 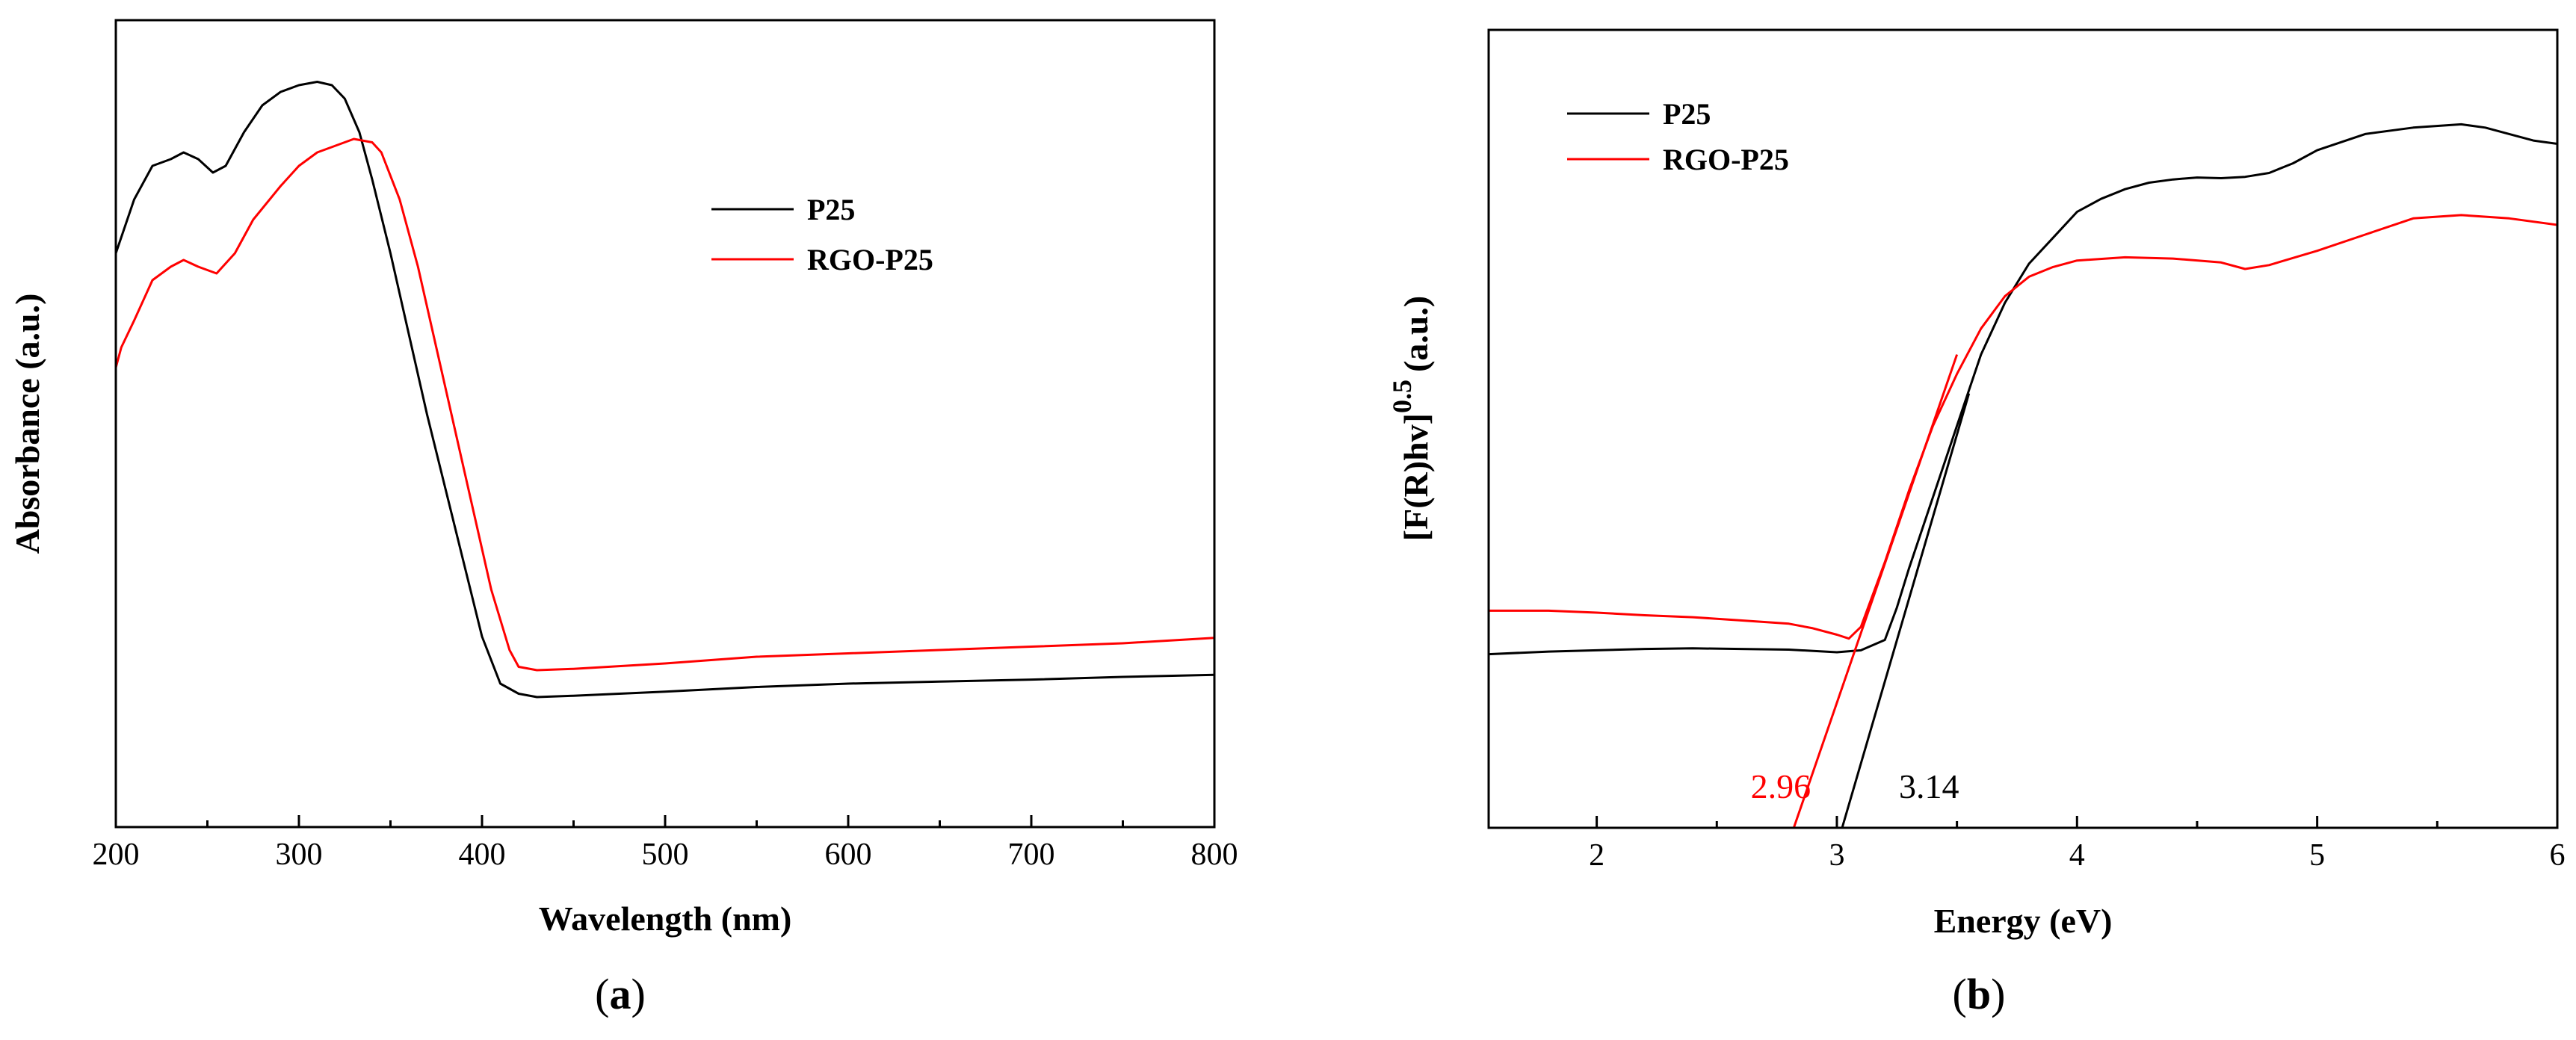 I want to click on panel-b-y-axis-title-unit: (a.u.), so click(x=1416, y=334).